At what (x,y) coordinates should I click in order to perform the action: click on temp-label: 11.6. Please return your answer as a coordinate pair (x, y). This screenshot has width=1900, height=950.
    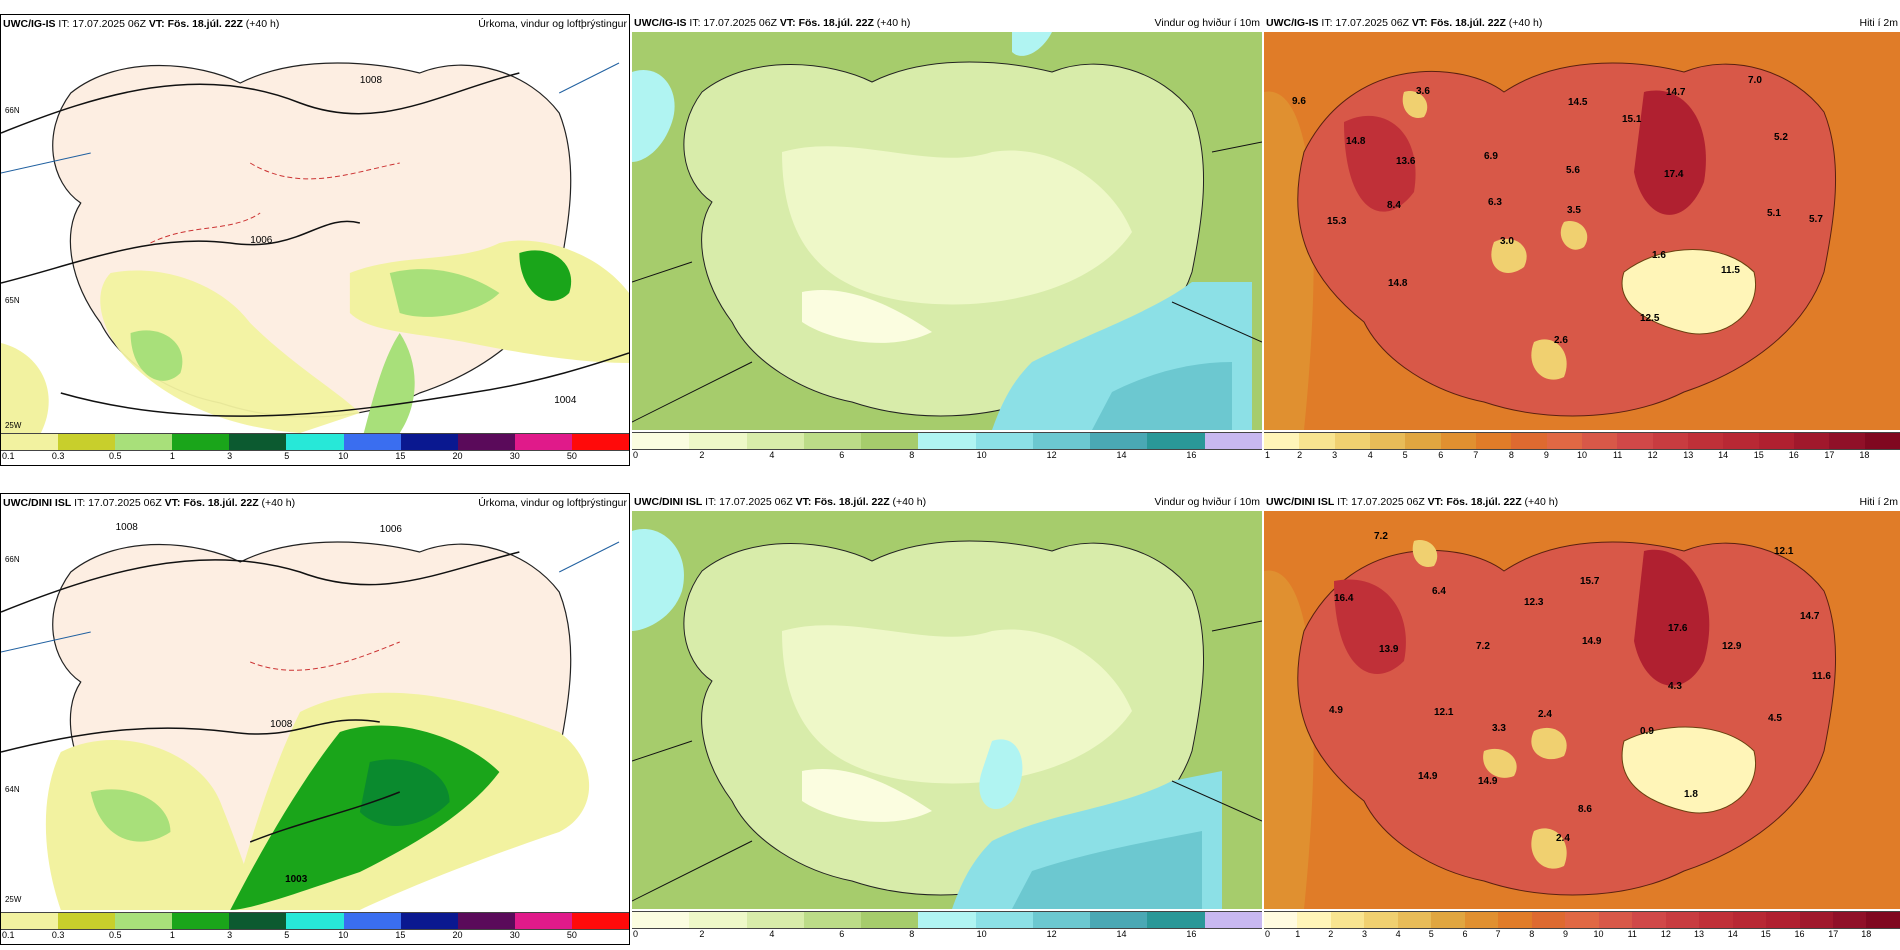
    Looking at the image, I should click on (1821, 676).